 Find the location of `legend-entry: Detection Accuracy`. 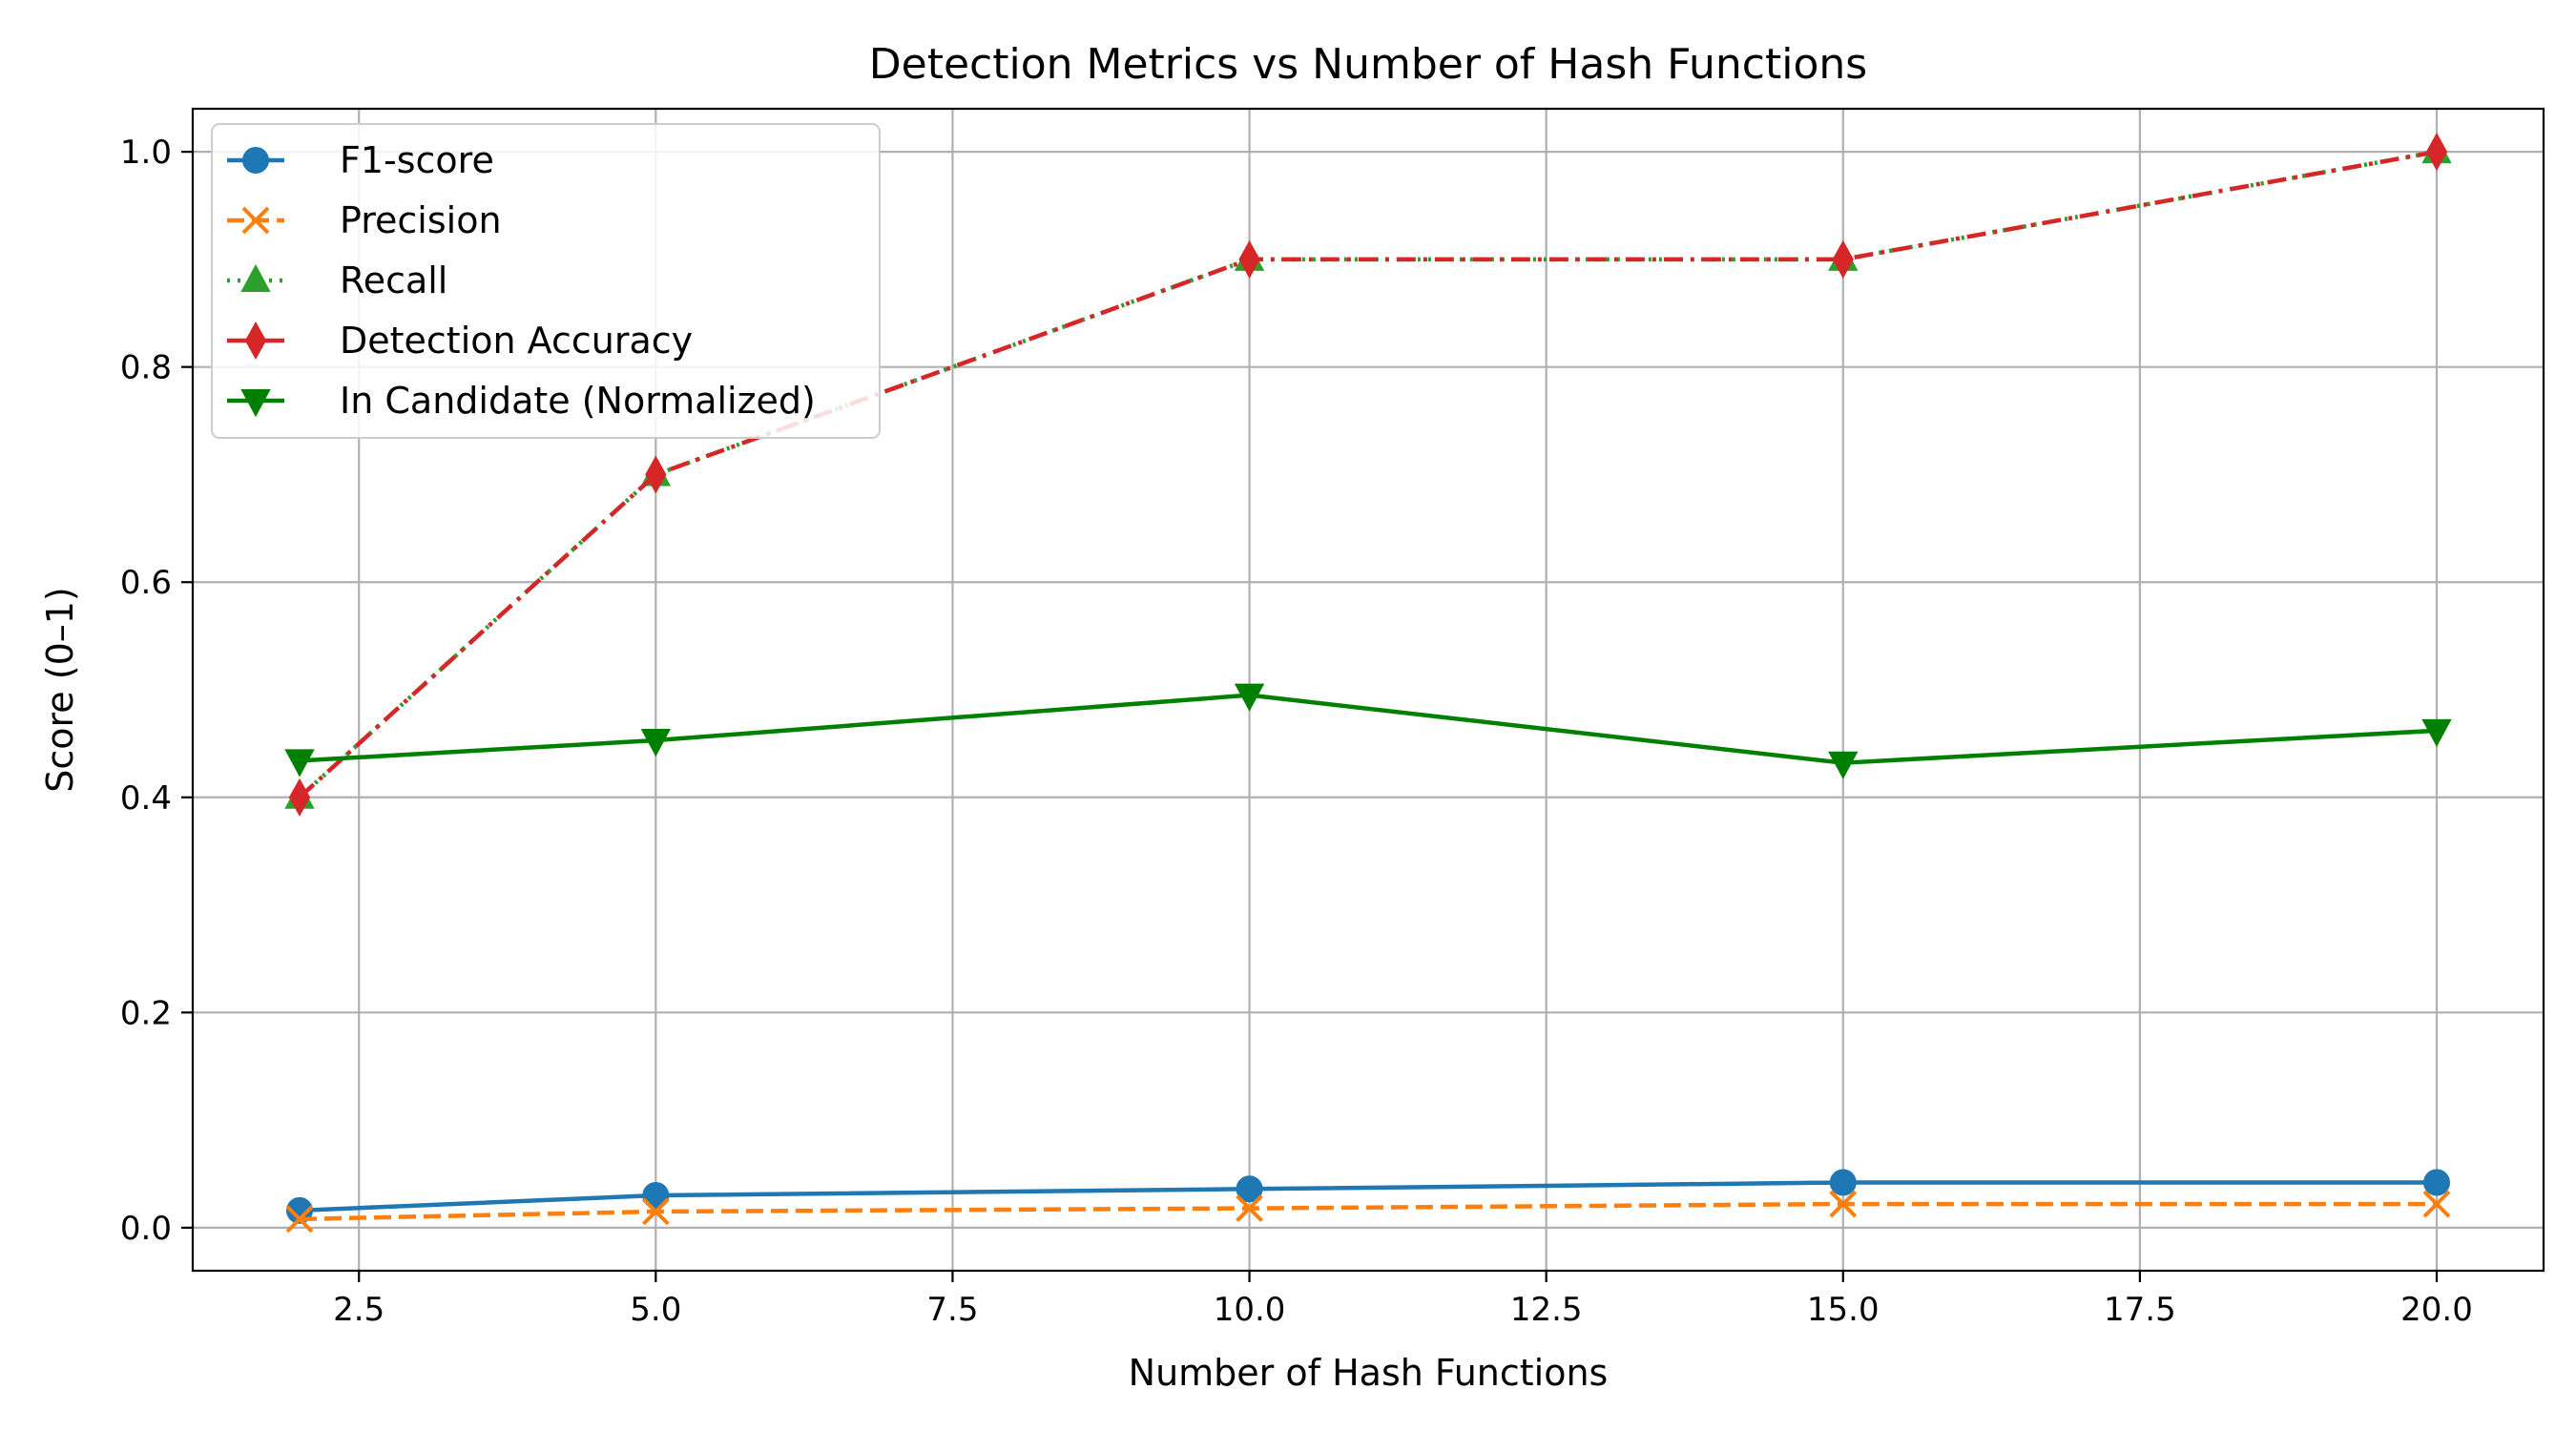

legend-entry: Detection Accuracy is located at coordinates (460, 341).